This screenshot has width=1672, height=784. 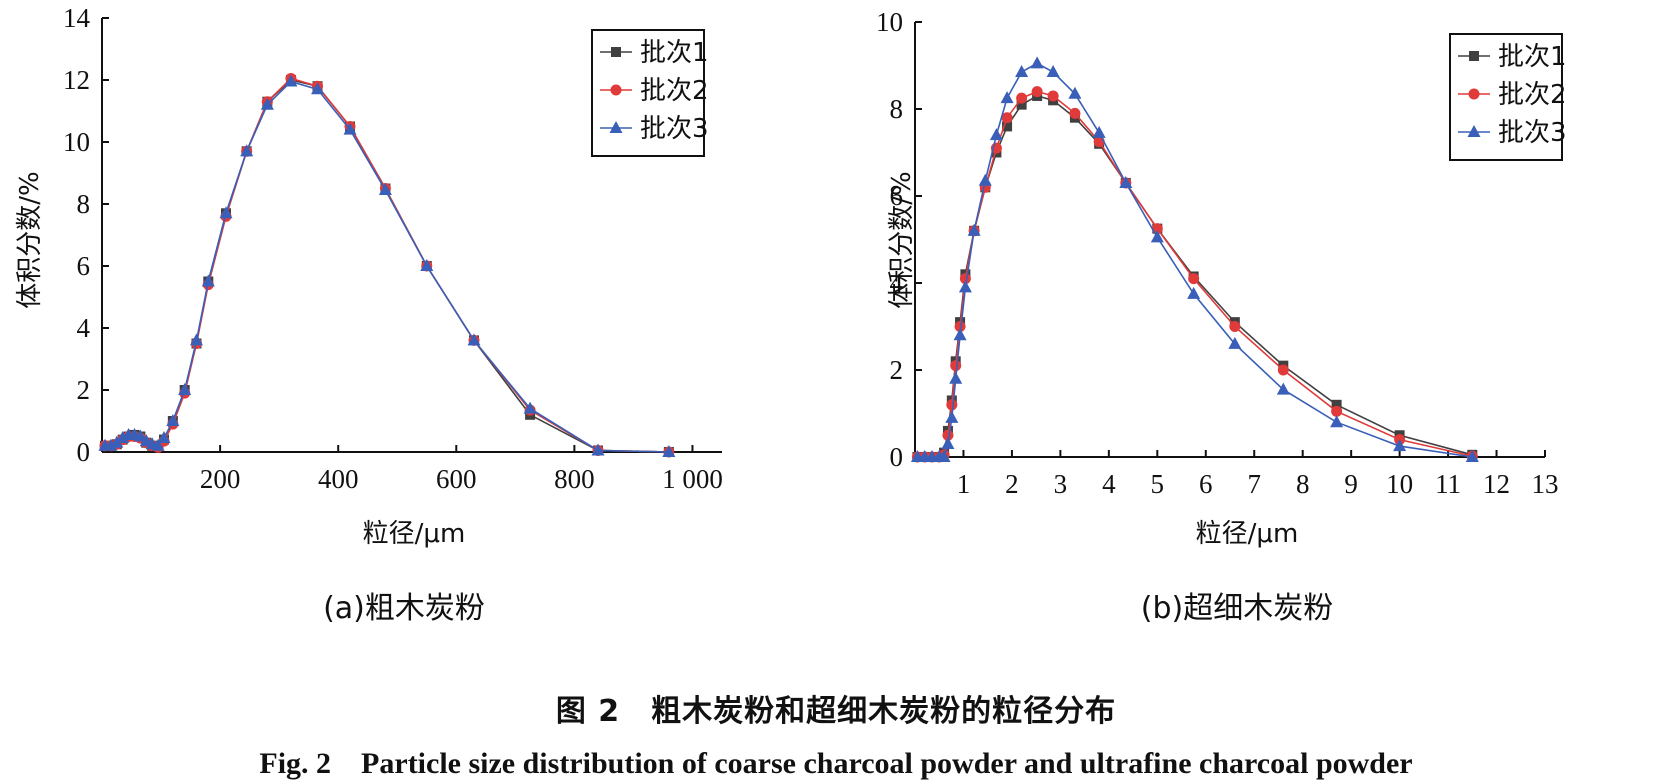 What do you see at coordinates (692, 479) in the screenshot?
I see `x-tick-label: 1 000` at bounding box center [692, 479].